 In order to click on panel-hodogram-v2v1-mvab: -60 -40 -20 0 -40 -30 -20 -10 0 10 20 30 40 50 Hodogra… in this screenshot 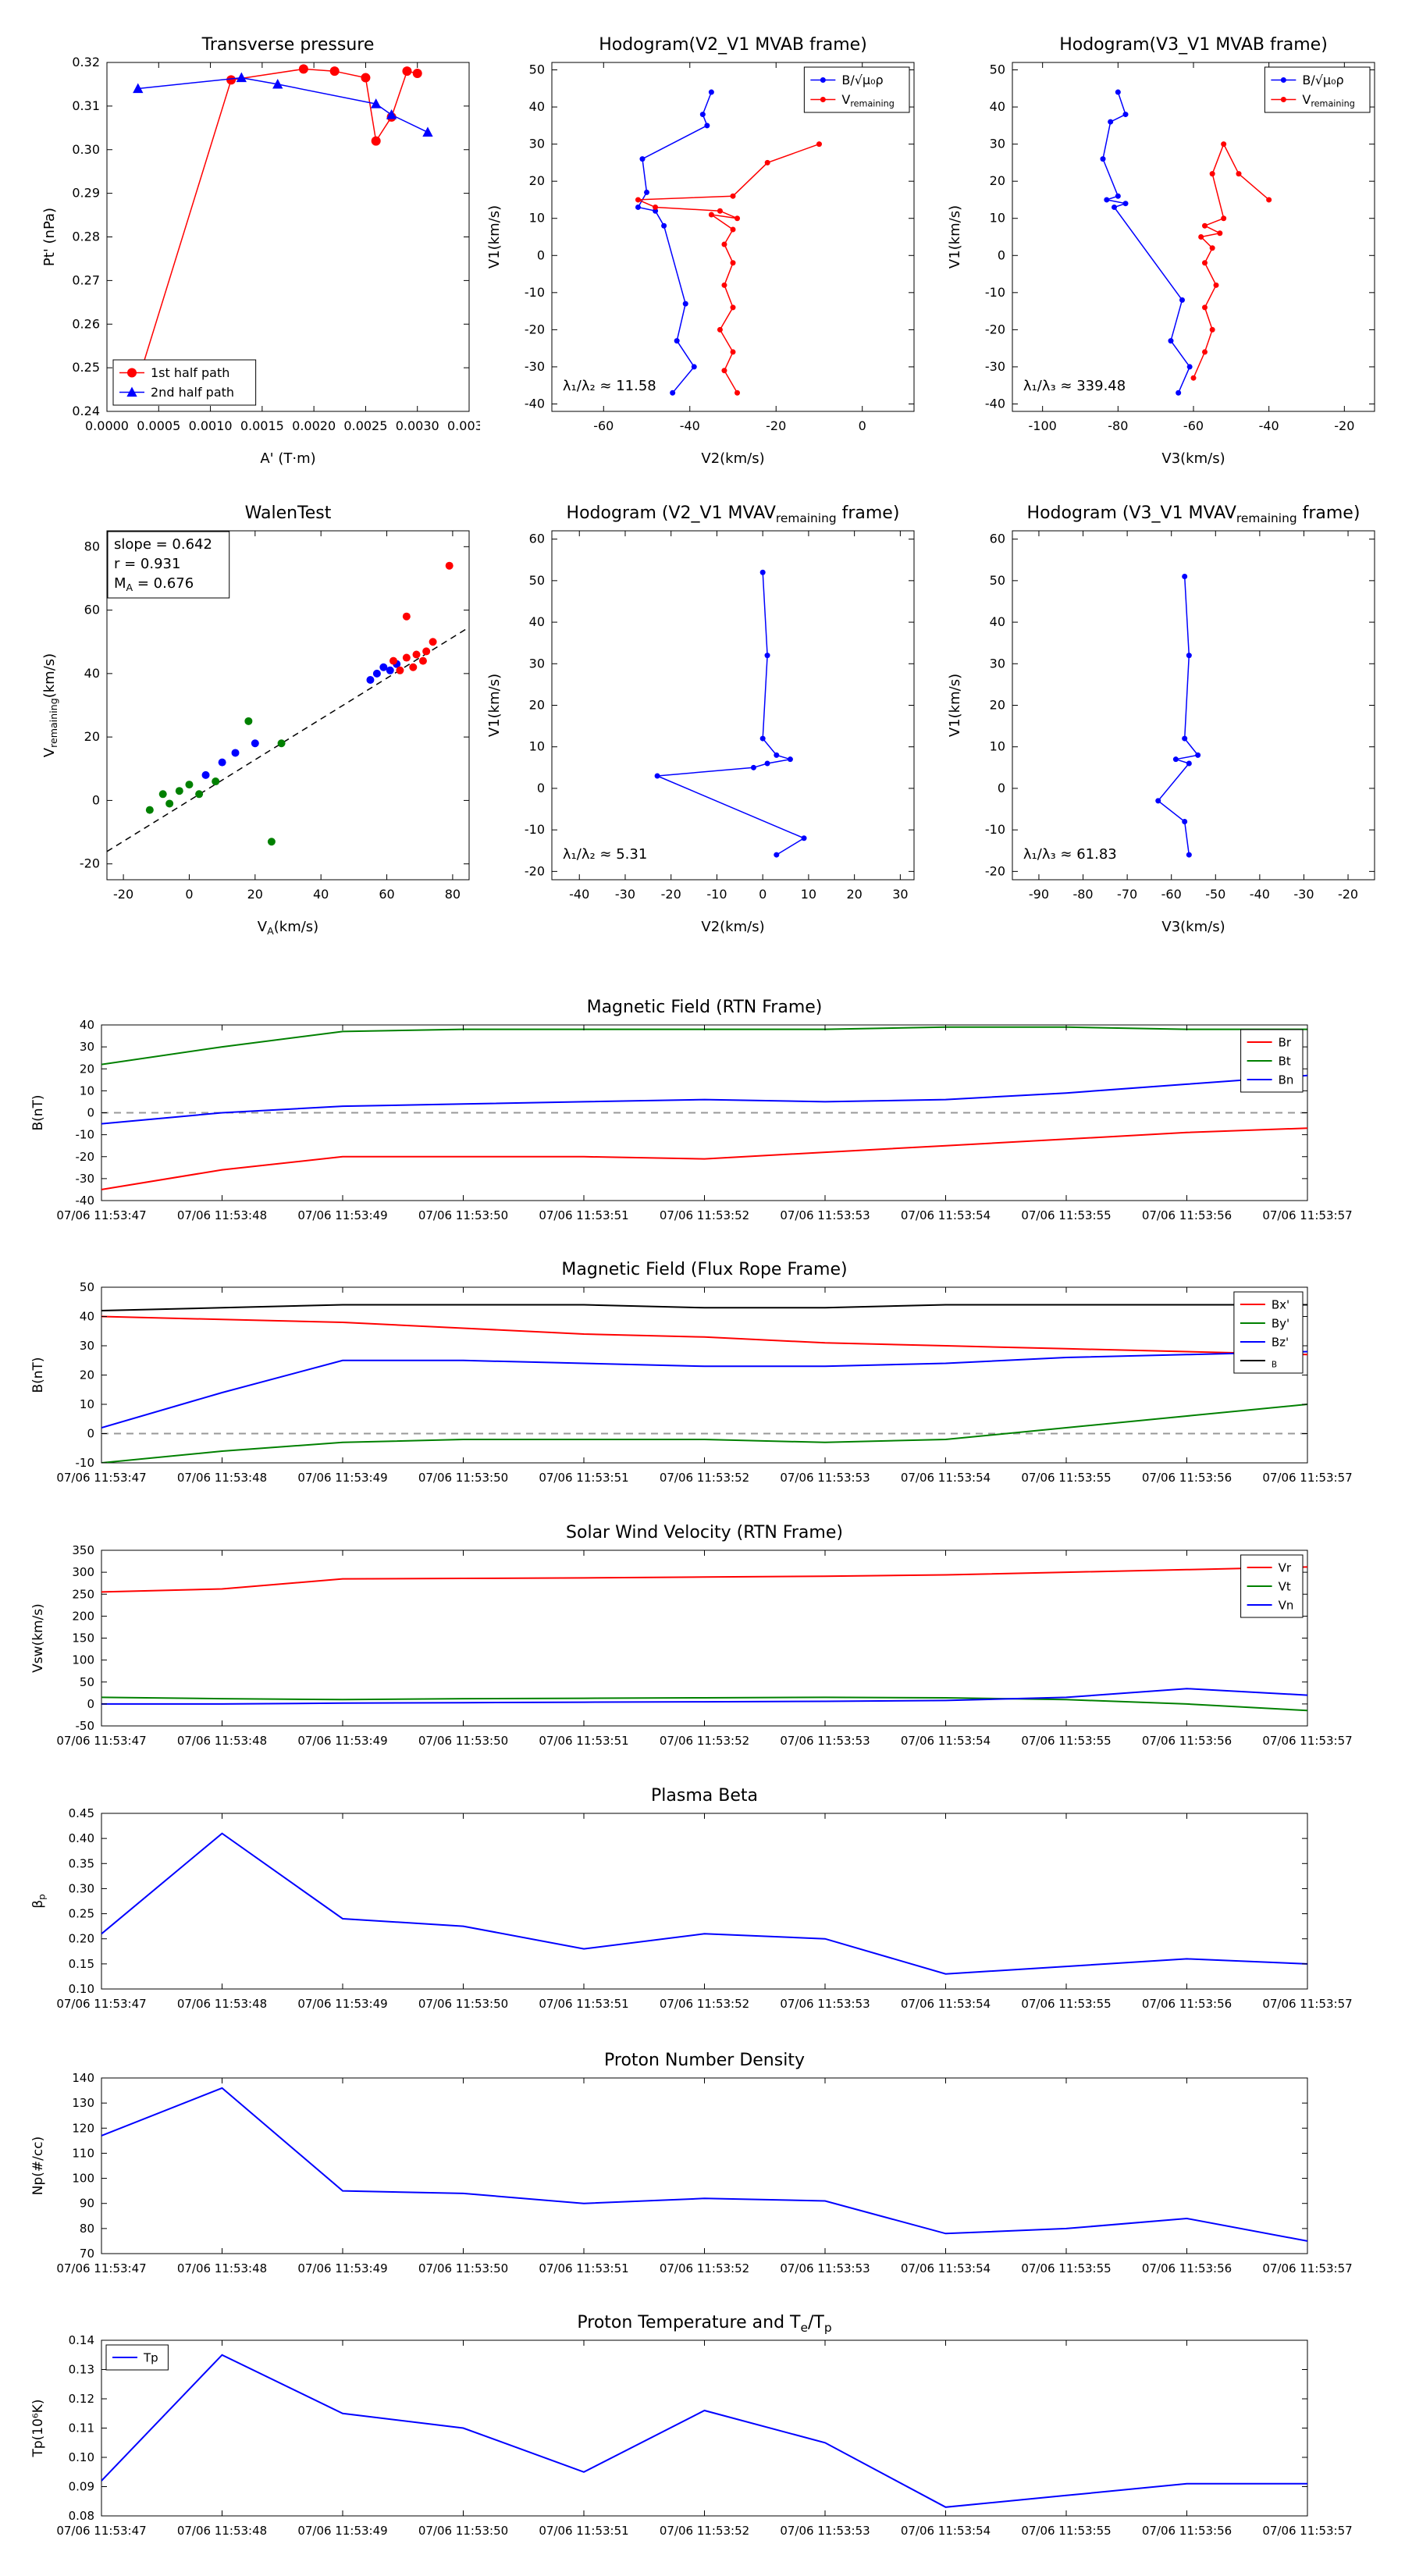, I will do `click(703, 247)`.